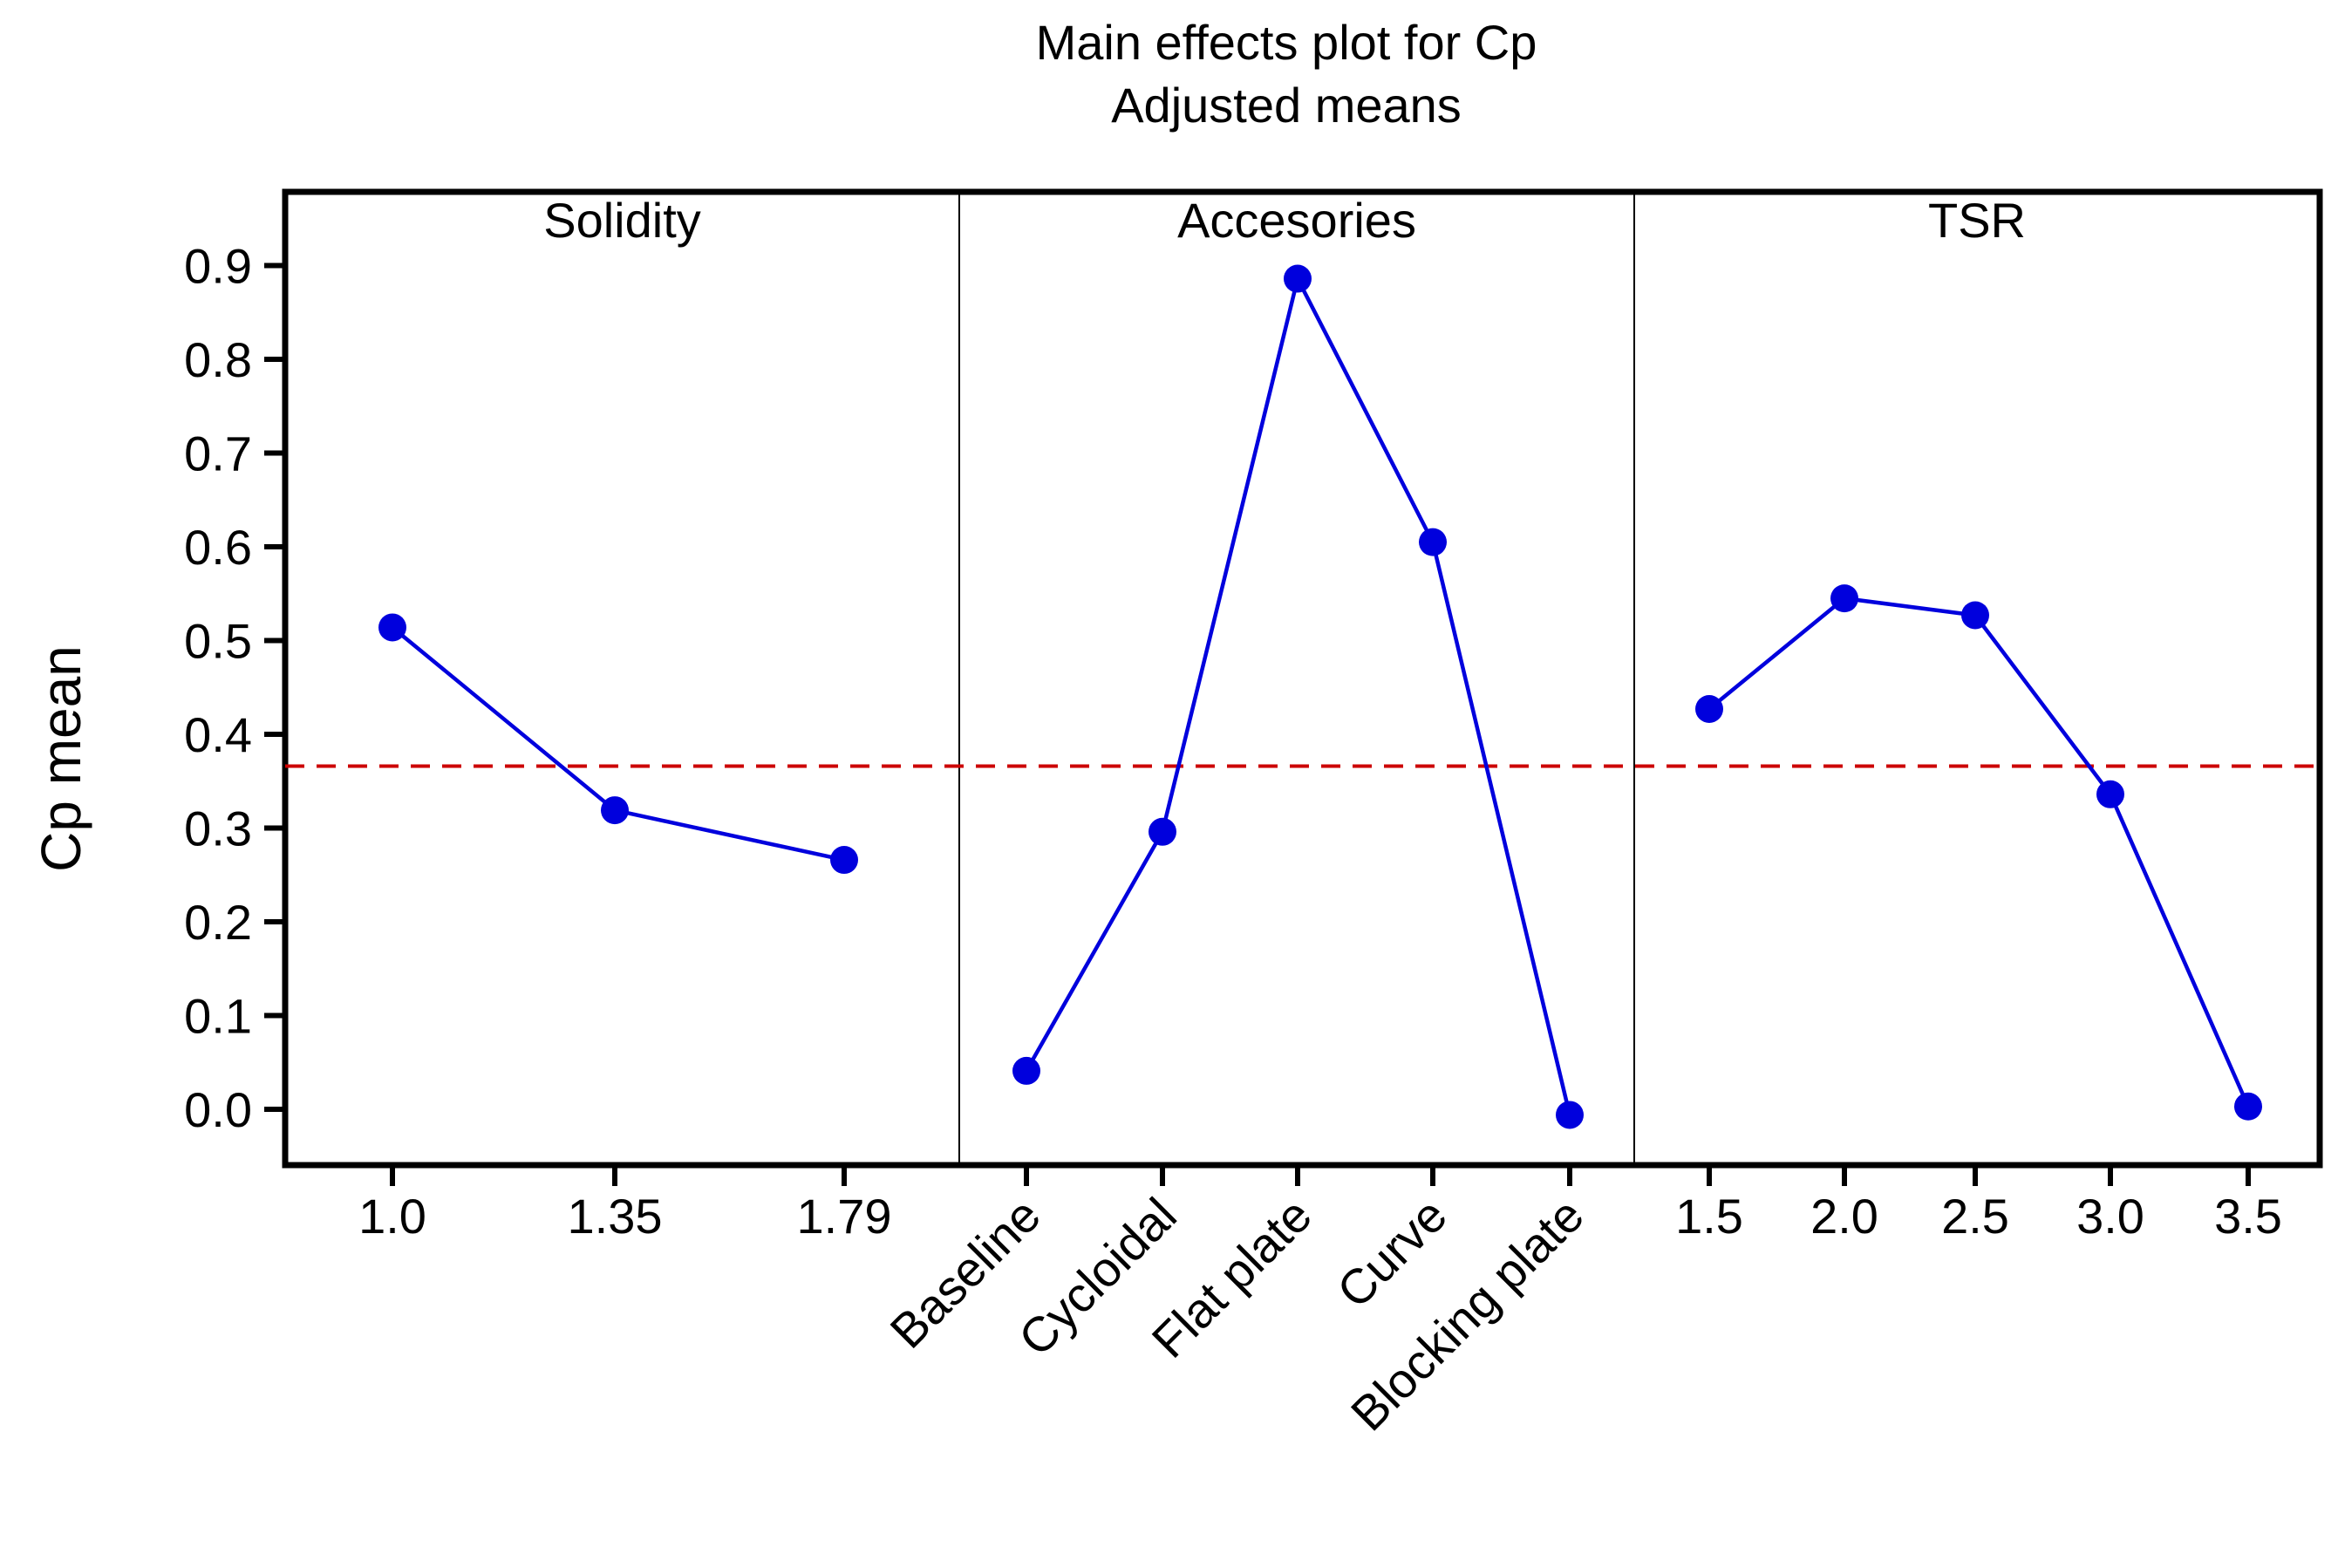  Describe the element at coordinates (218, 734) in the screenshot. I see `y-tick-label: 0.4` at that location.